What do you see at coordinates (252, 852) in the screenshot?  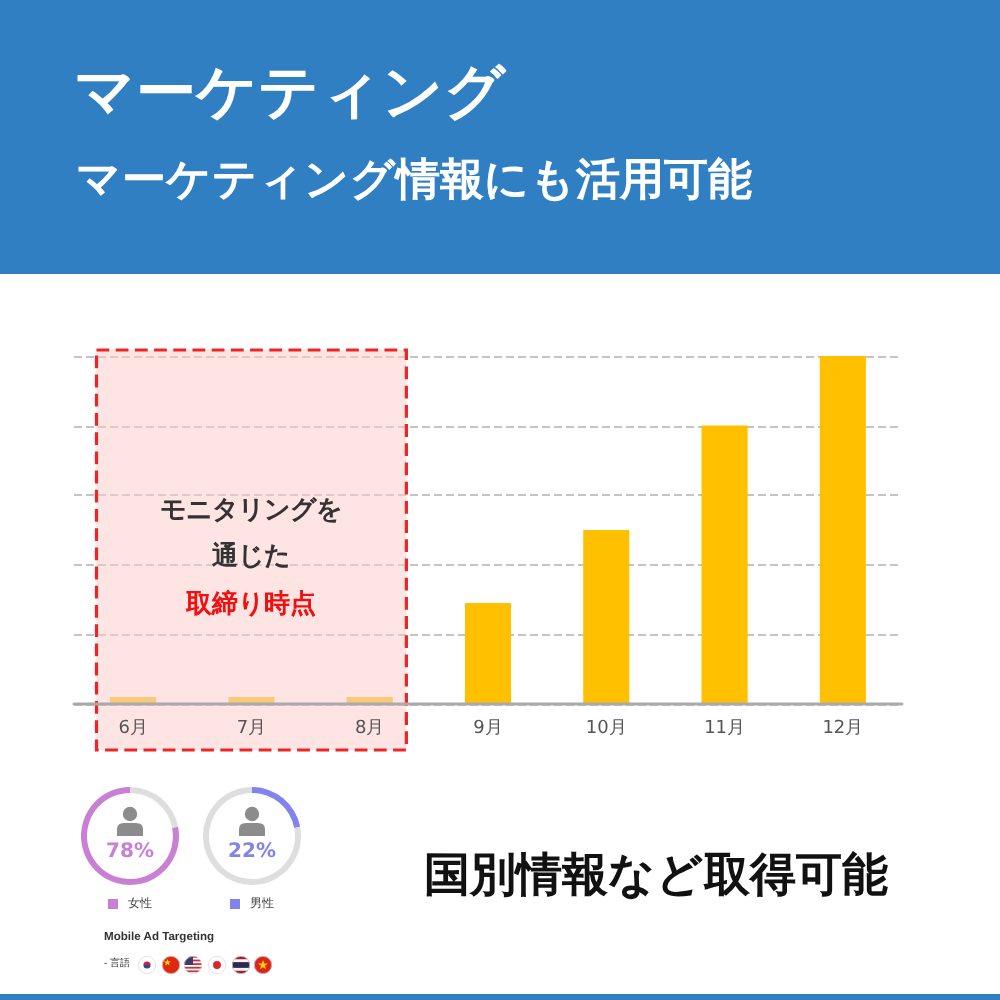 I see `text: 22%` at bounding box center [252, 852].